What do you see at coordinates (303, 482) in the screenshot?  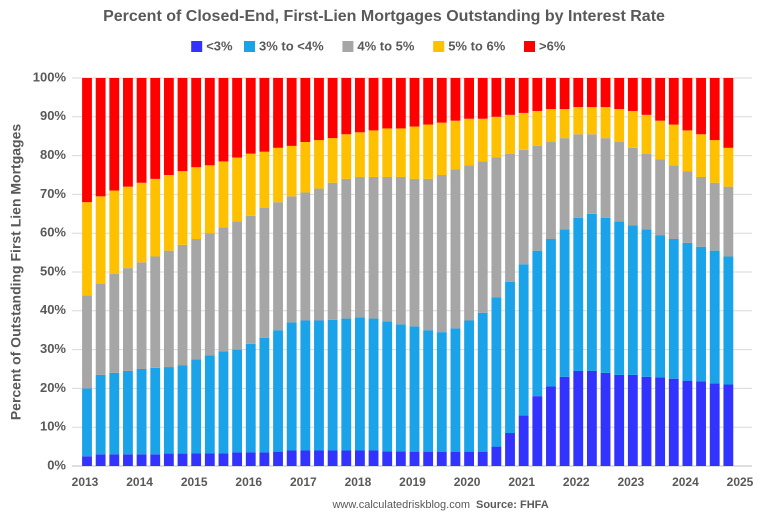 I see `x-tick-label: 2017` at bounding box center [303, 482].